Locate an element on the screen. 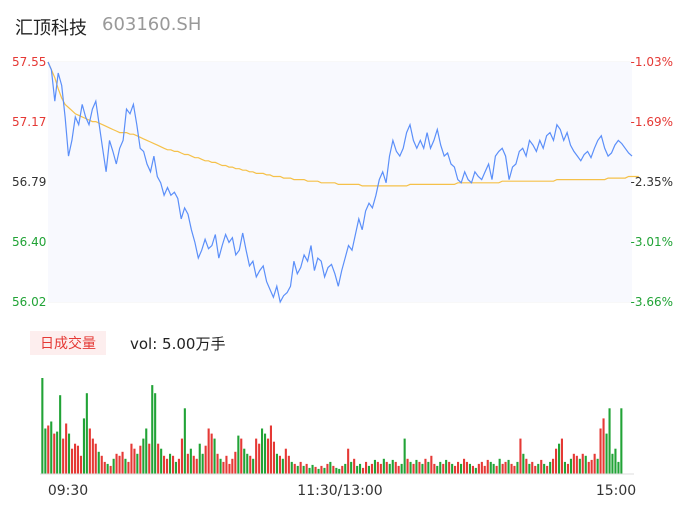  pct-tick-label: -2.35% is located at coordinates (652, 182).